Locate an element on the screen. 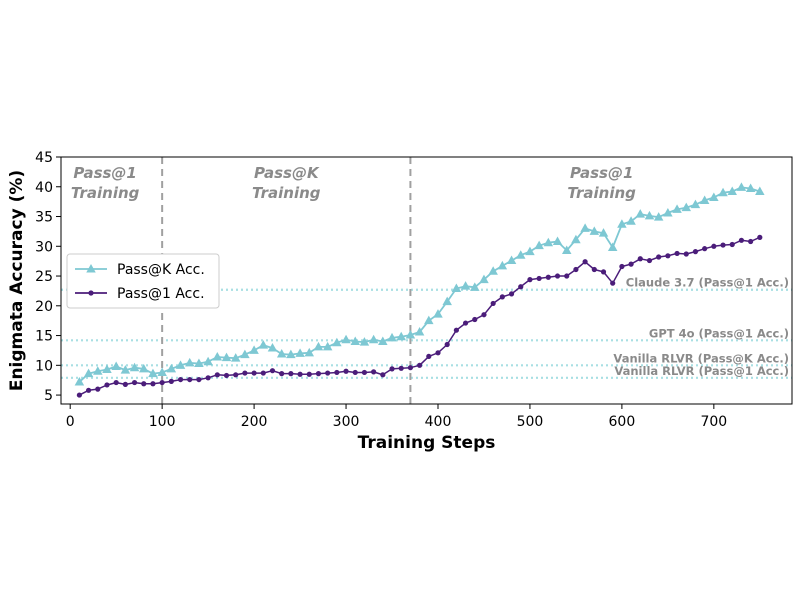 The image size is (800, 600). x-tick-label: 100 is located at coordinates (162, 422).